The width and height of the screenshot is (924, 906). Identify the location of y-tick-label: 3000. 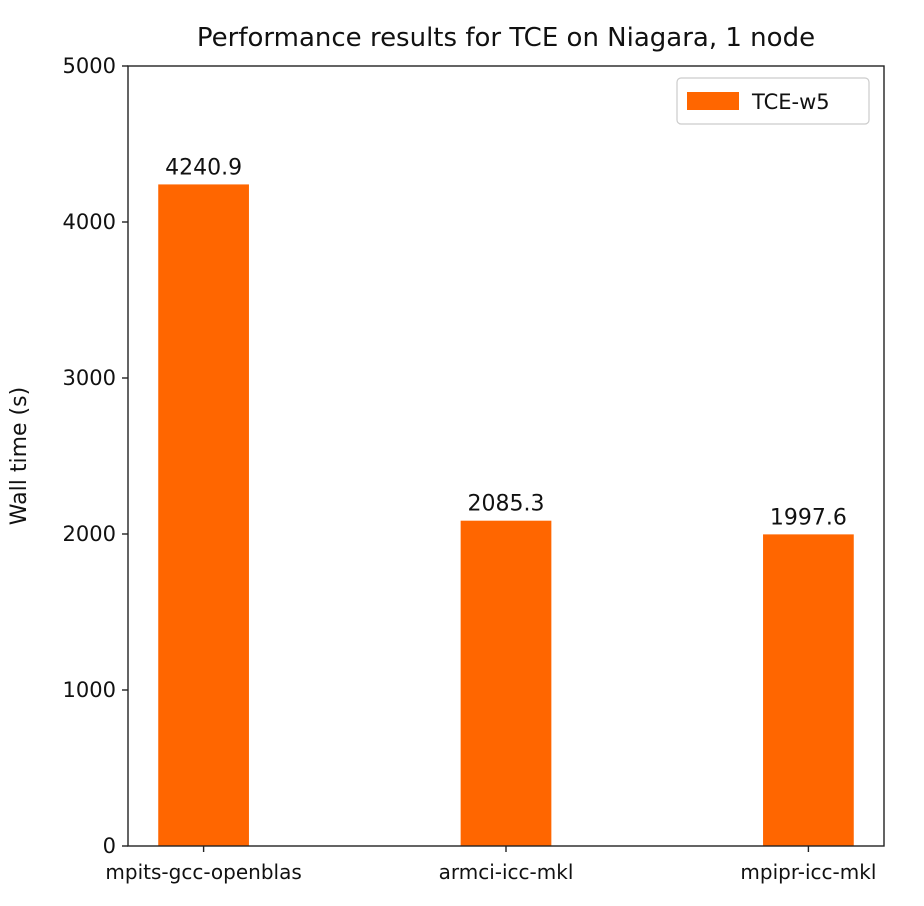
(89, 378).